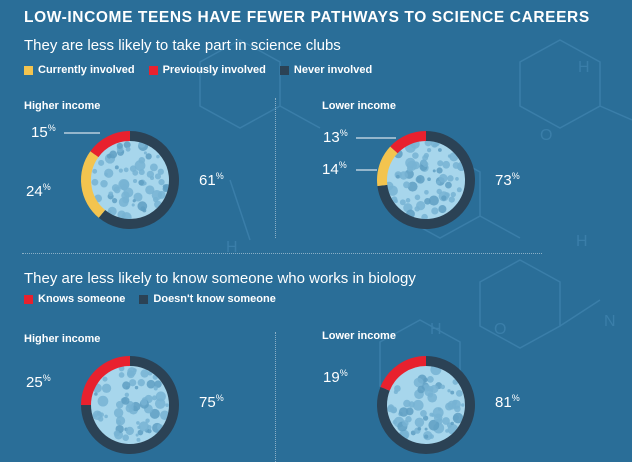 This screenshot has width=632, height=462. I want to click on divider-vertical-top, so click(275, 168).